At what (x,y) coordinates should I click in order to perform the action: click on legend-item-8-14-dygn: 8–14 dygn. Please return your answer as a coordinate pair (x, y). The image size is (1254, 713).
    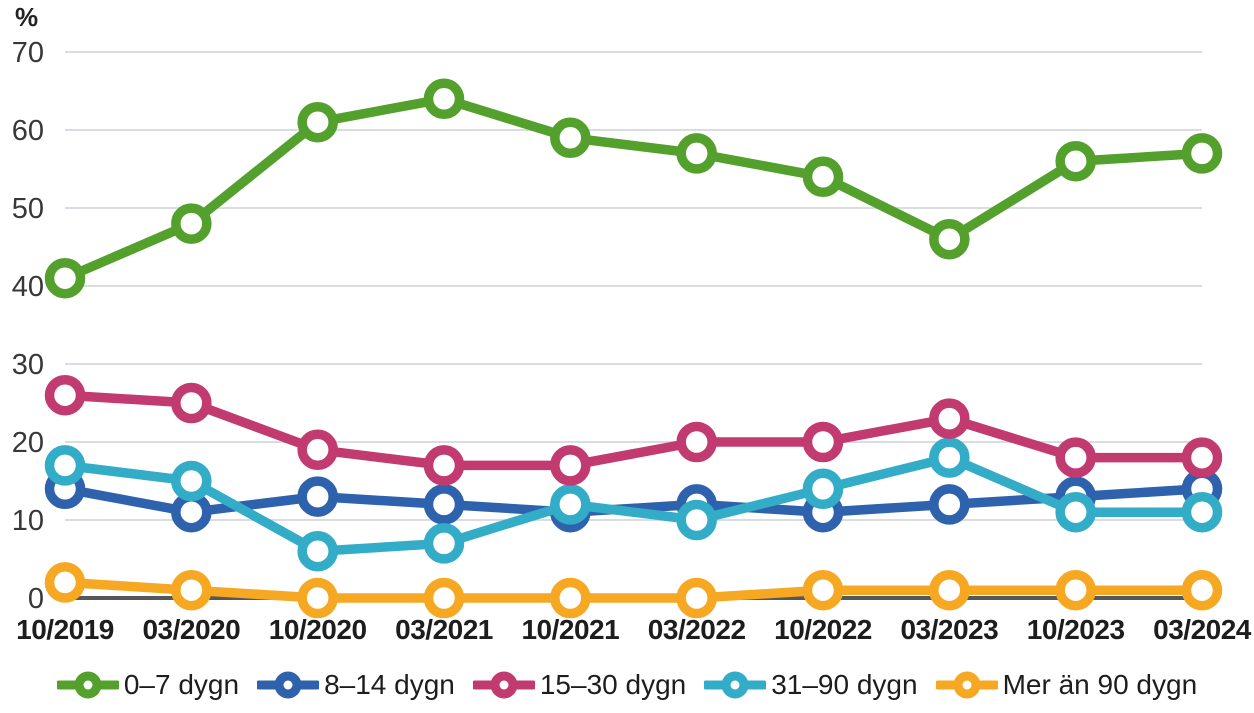
    Looking at the image, I should click on (356, 685).